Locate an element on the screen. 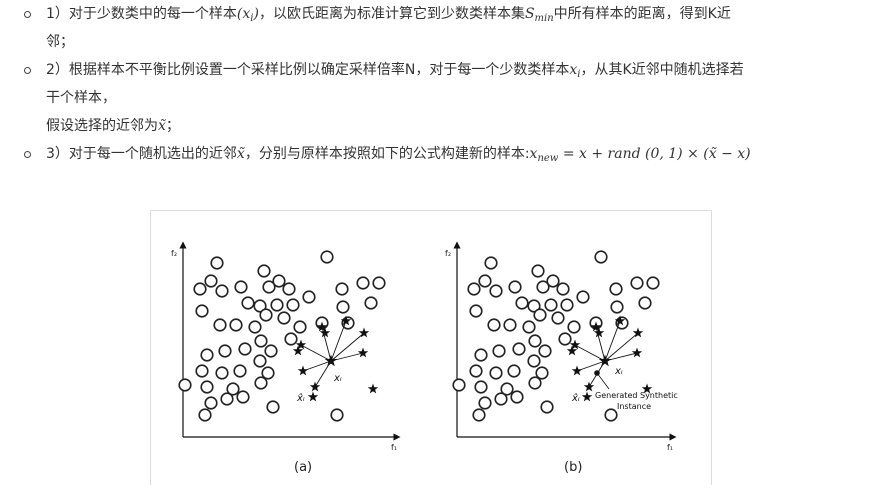 The height and width of the screenshot is (489, 880). step-2-extra: 假设选择的近邻为x̃； is located at coordinates (447, 126).